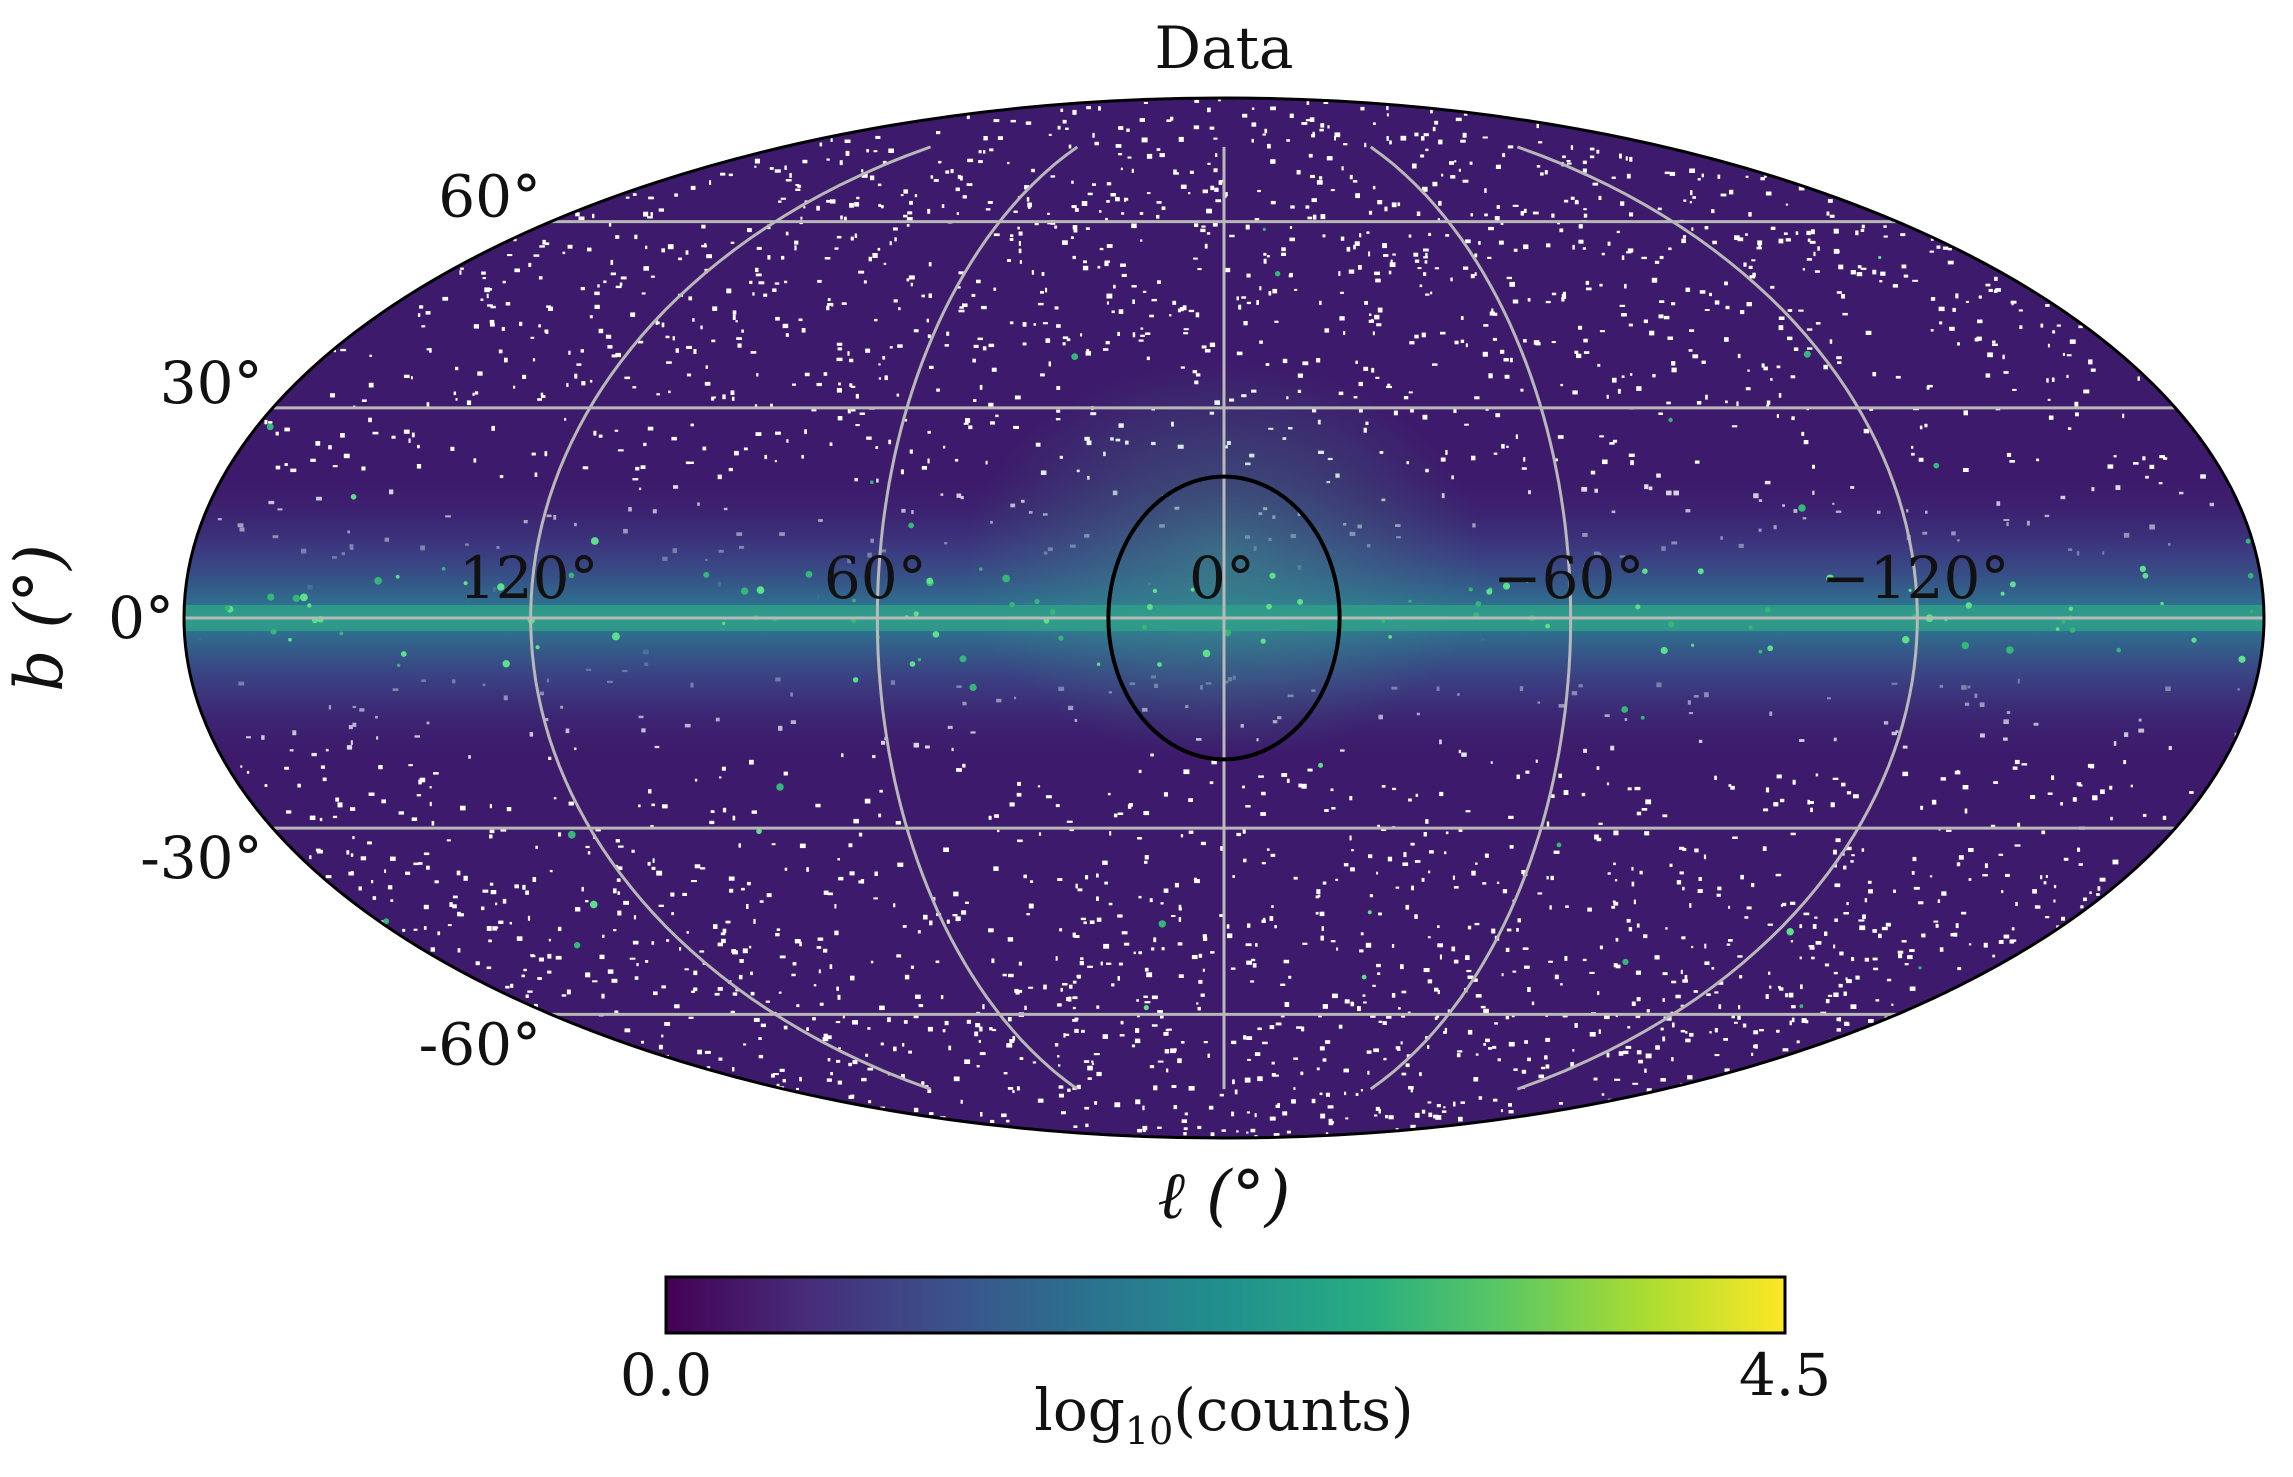 Image resolution: width=2293 pixels, height=1477 pixels. Describe the element at coordinates (1785, 1375) in the screenshot. I see `colorbar-max-label: 4.5` at that location.